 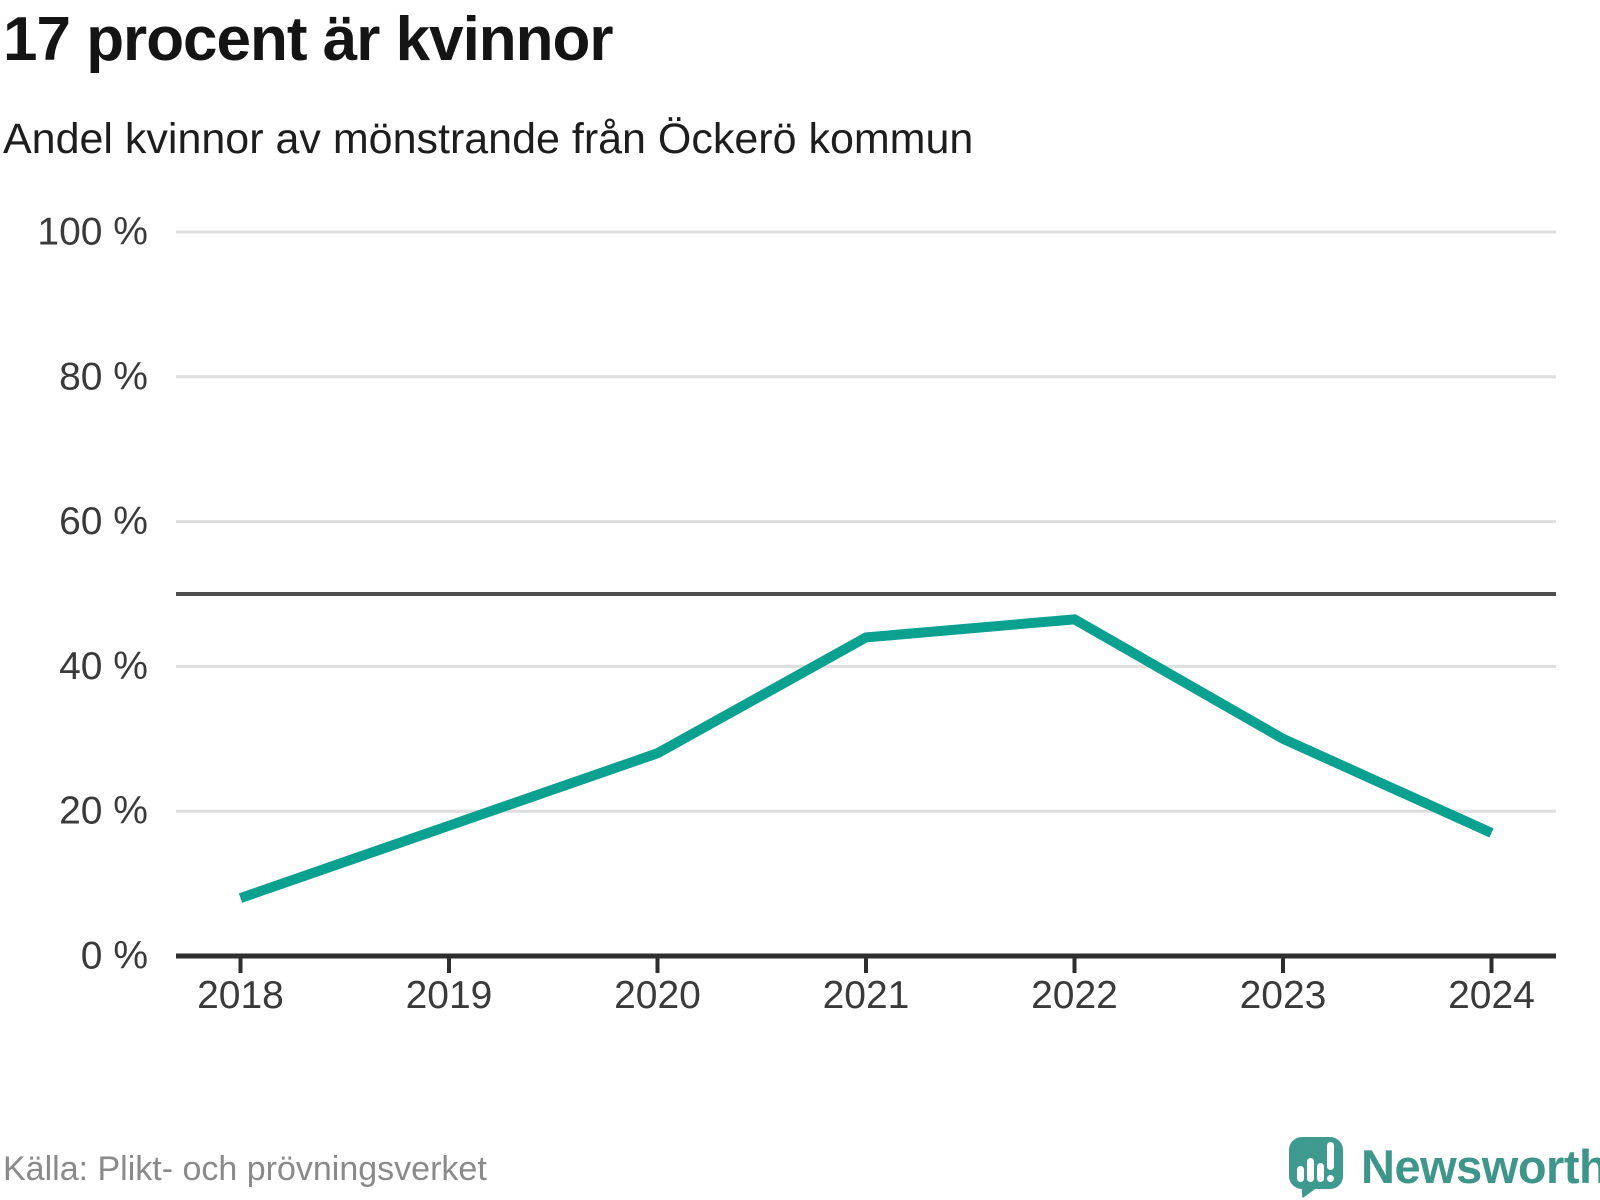 I want to click on newsworthy-logo: Newsworthy, so click(x=1444, y=1167).